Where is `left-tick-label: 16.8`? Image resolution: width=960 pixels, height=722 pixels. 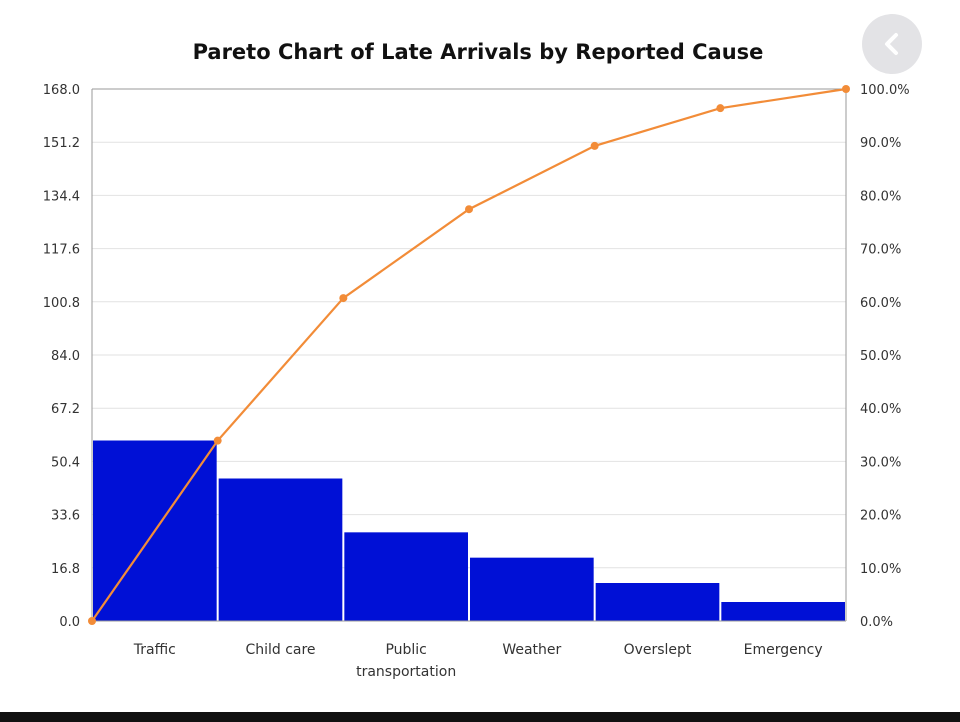
left-tick-label: 16.8 is located at coordinates (65, 569).